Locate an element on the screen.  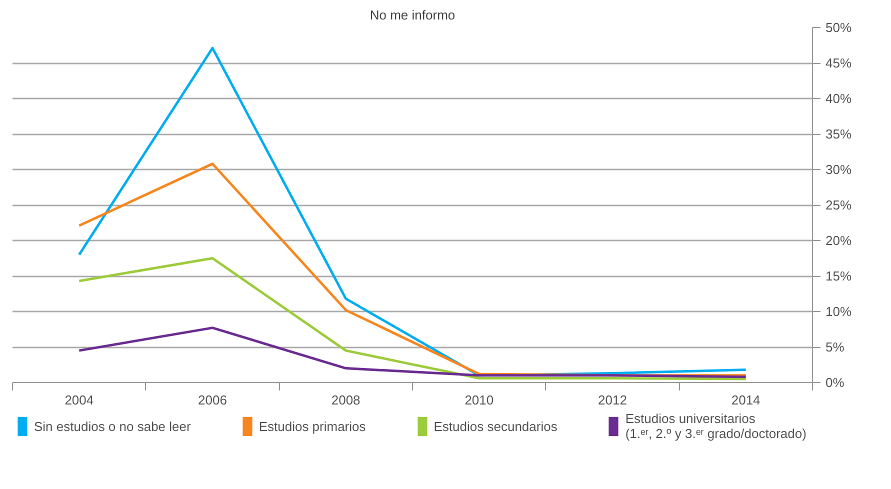
y-tick-label: 5% is located at coordinates (835, 347).